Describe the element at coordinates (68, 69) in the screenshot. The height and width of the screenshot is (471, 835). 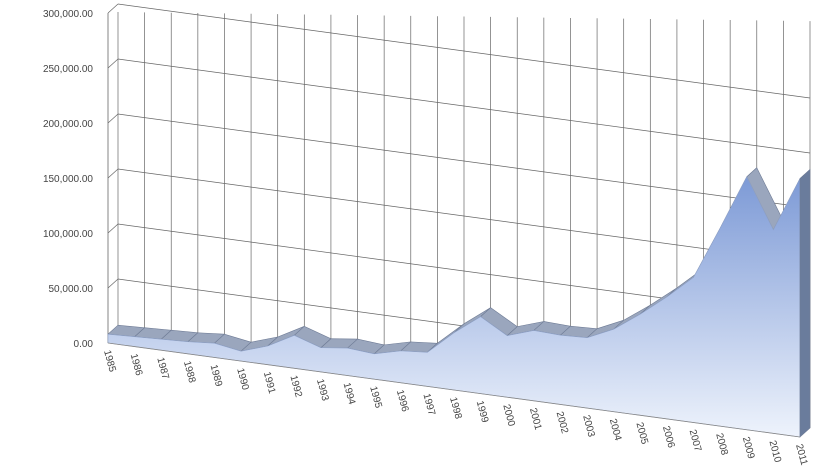
I see `y-tick-label: 250,000.00` at that location.